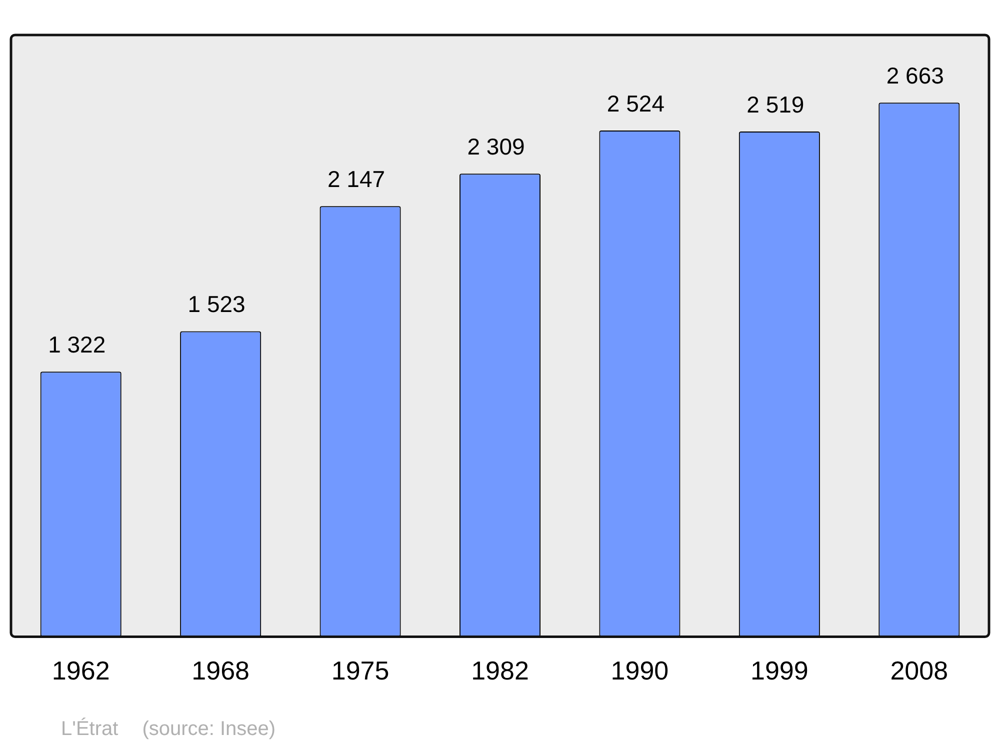 Image resolution: width=1000 pixels, height=747 pixels. Describe the element at coordinates (81, 671) in the screenshot. I see `x-tick-label: 1962` at that location.